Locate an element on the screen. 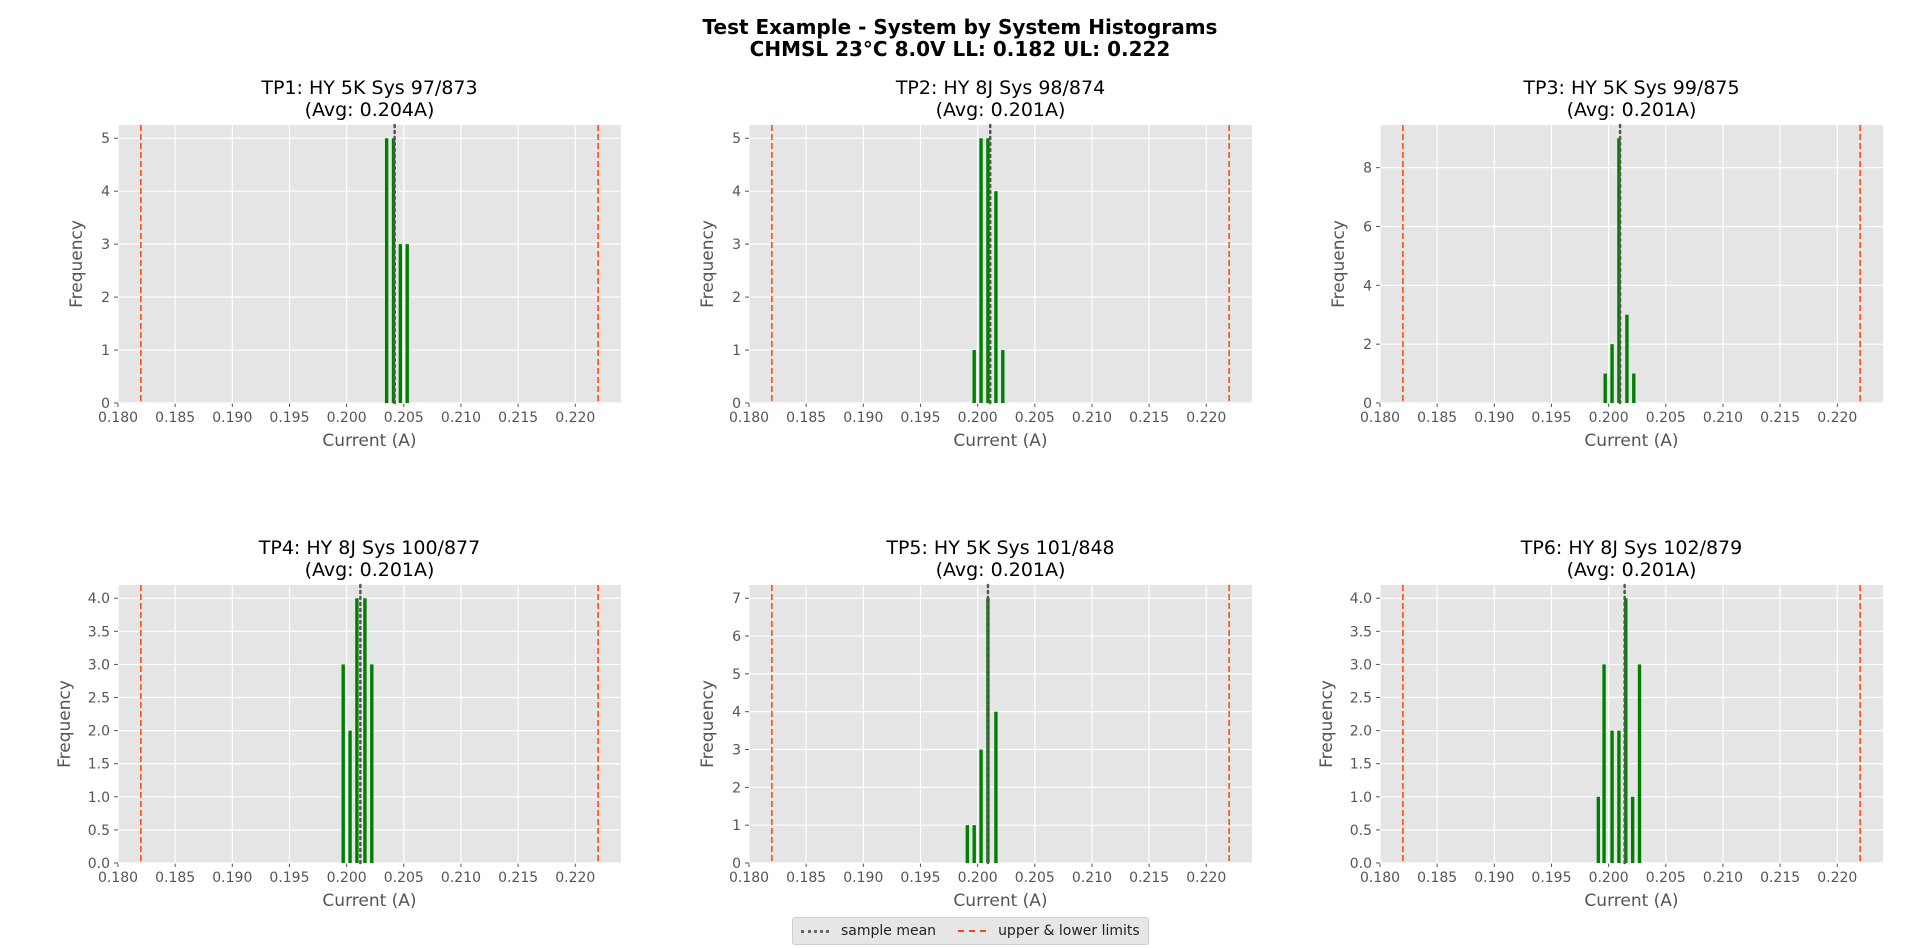 This screenshot has height=948, width=1920. panel-title: TP3: HY 5K Sys 99/875 is located at coordinates (1630, 88).